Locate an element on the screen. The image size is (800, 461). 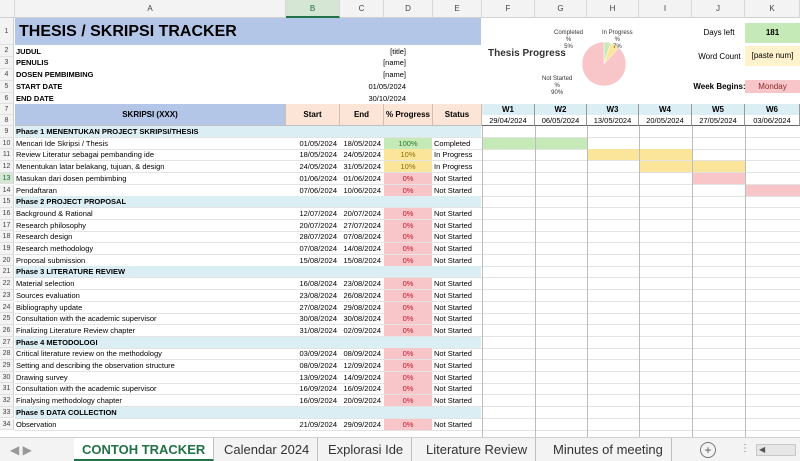
select-all-corner is located at coordinates (7, 9).